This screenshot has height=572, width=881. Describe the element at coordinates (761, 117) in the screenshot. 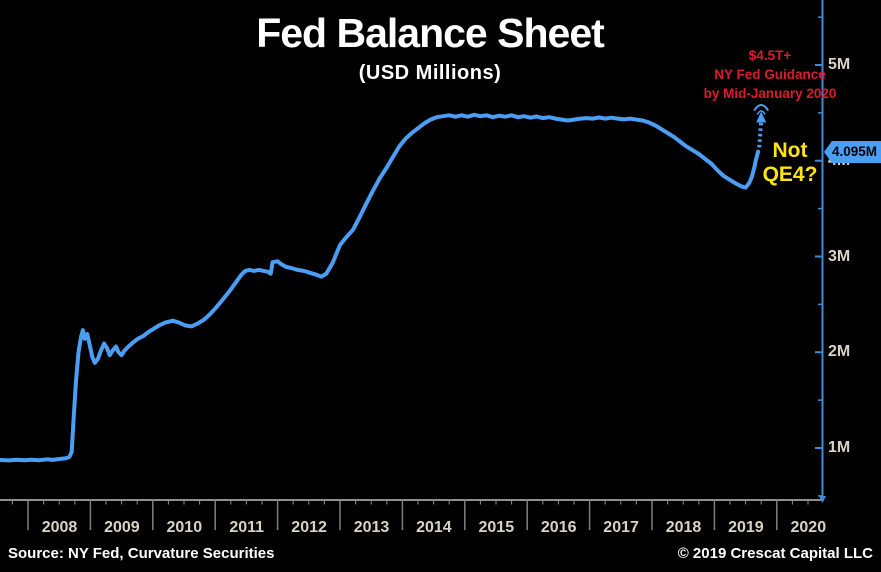

I see `projection-arrow-head` at that location.